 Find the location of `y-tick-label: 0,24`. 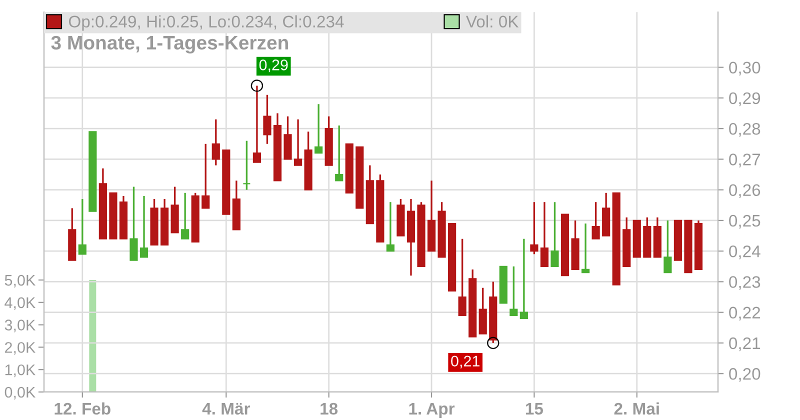

y-tick-label: 0,24 is located at coordinates (744, 252).